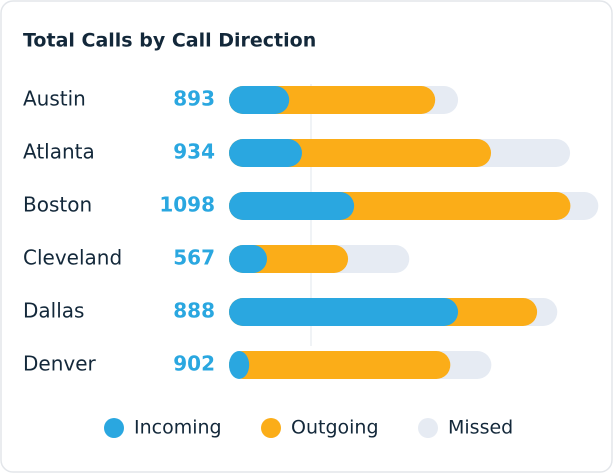  What do you see at coordinates (335, 428) in the screenshot?
I see `legend-label: Outgoing` at bounding box center [335, 428].